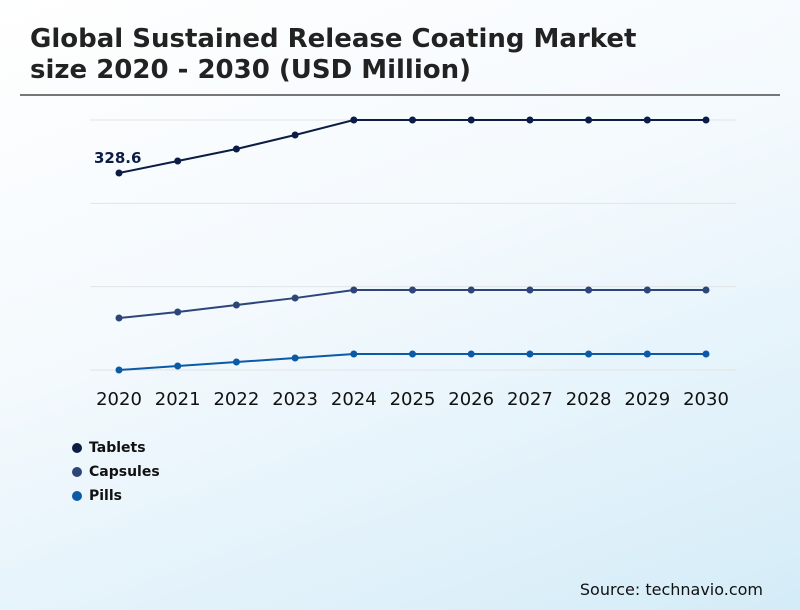  I want to click on x-tick-label: 2024, so click(354, 399).